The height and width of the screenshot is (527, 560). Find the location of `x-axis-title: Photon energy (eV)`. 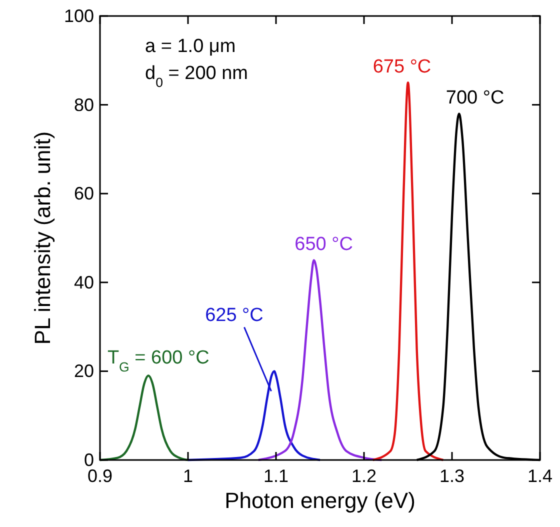

x-axis-title: Photon energy (eV) is located at coordinates (320, 500).